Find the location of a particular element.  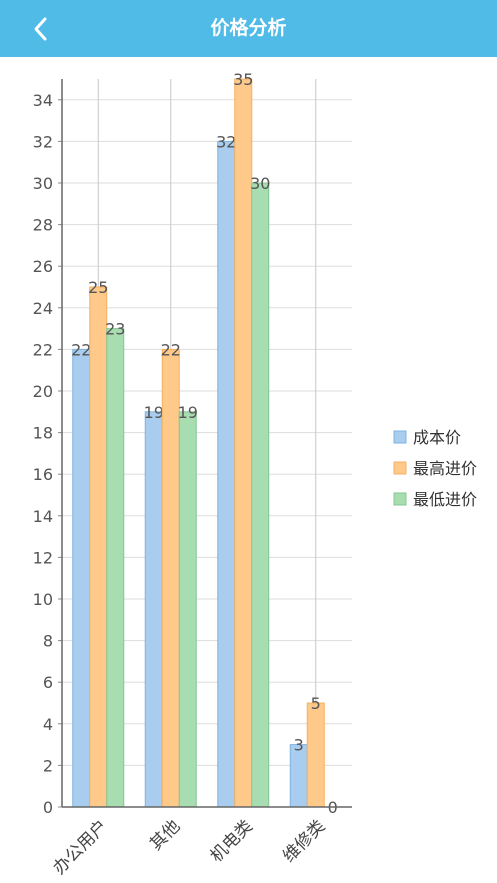

y-tick-label: 30 is located at coordinates (43, 183).